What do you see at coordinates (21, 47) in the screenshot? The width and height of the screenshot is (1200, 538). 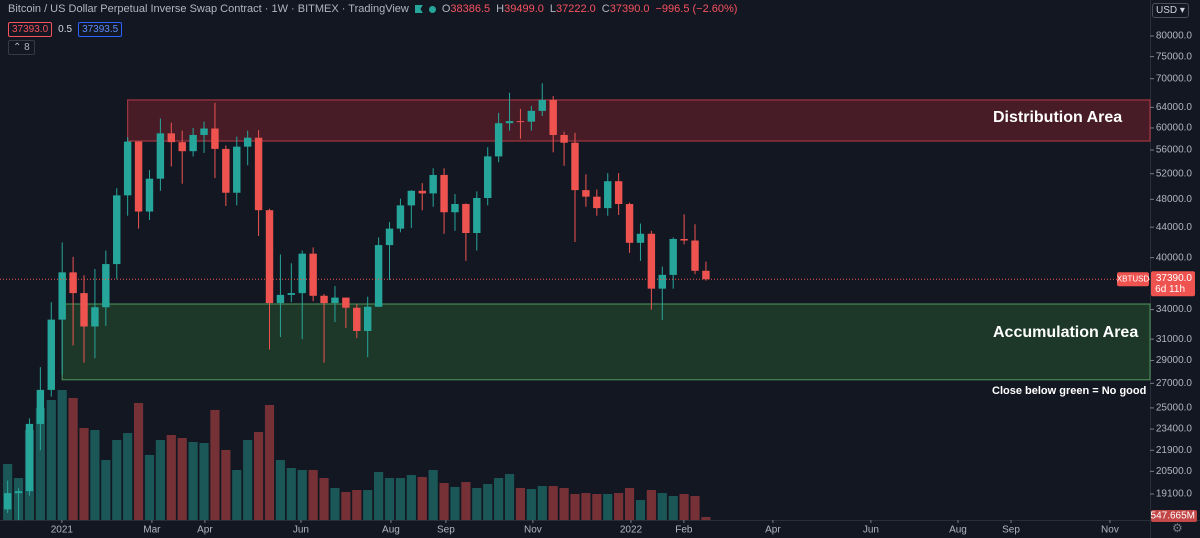 I see `indicators-toggle: ⌃ 8` at bounding box center [21, 47].